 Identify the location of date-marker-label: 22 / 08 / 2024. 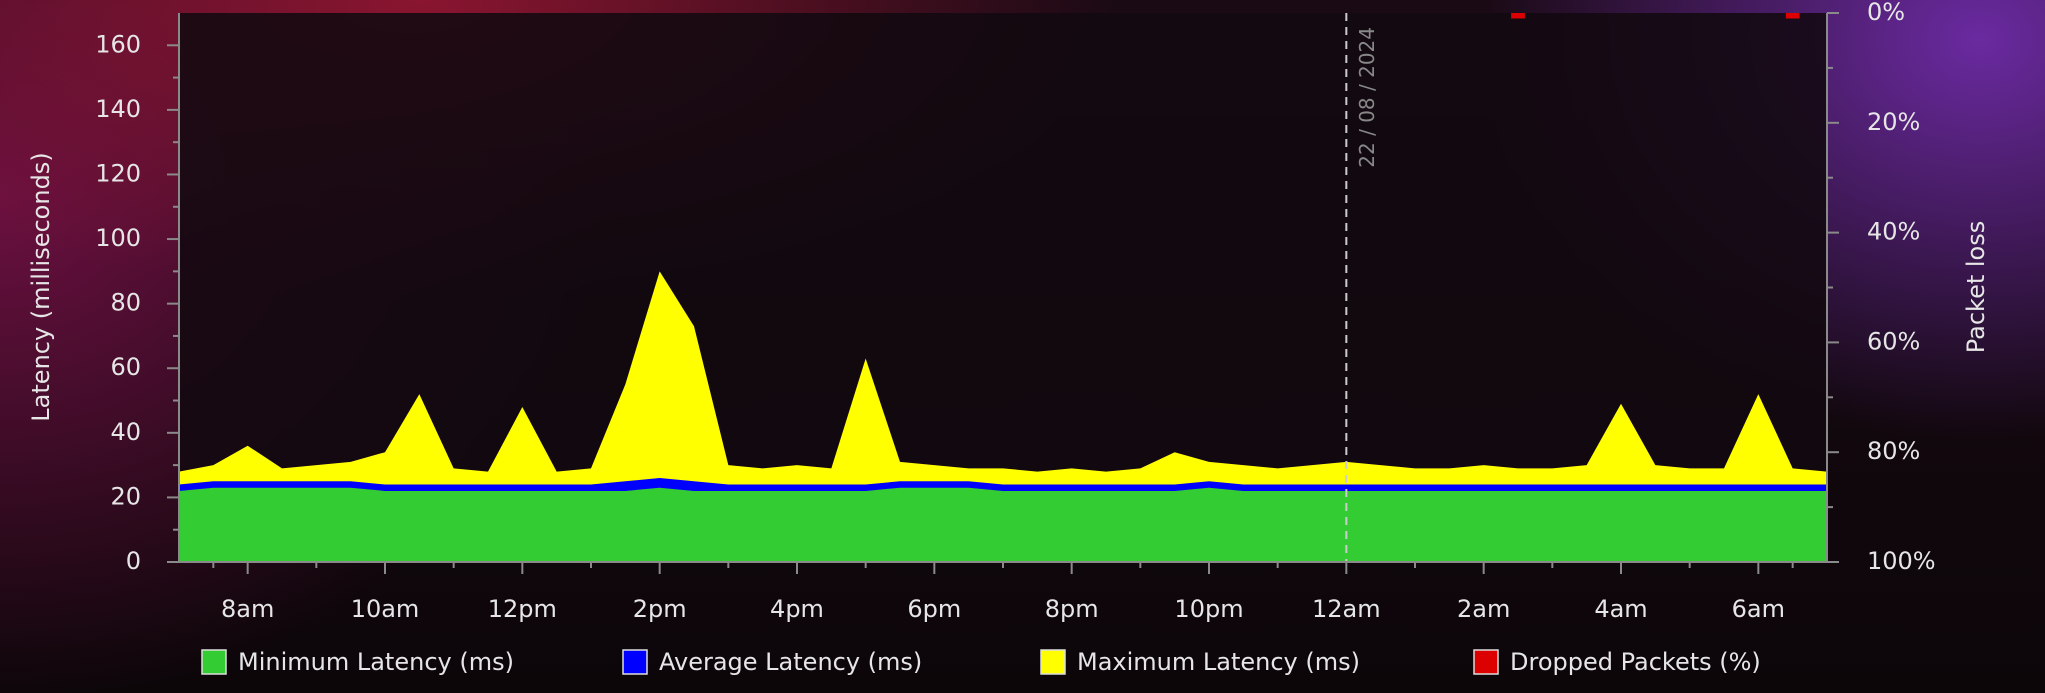
(1367, 97).